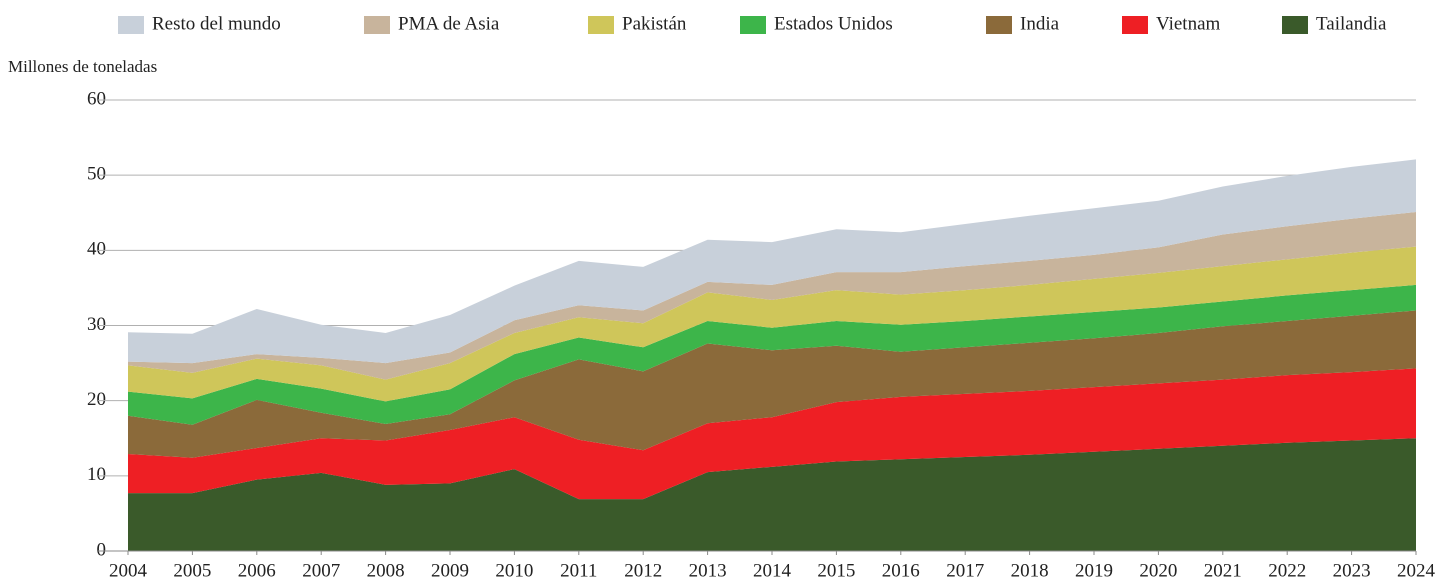 The width and height of the screenshot is (1438, 581). Describe the element at coordinates (96, 324) in the screenshot. I see `y-tick-label: 30` at that location.